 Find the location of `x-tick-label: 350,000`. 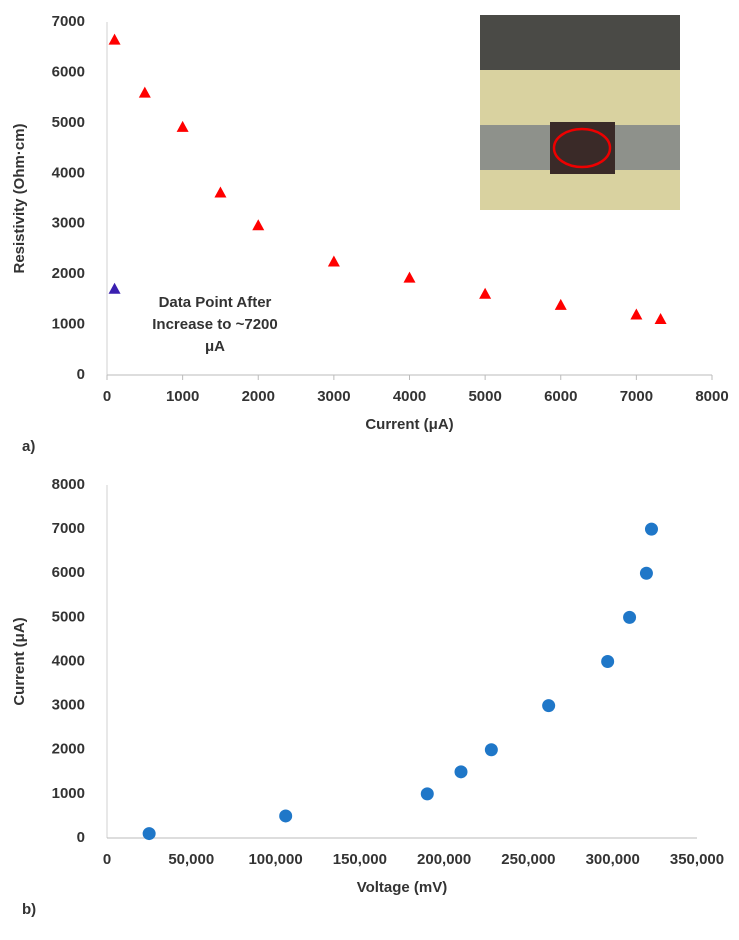

x-tick-label: 350,000 is located at coordinates (697, 859).